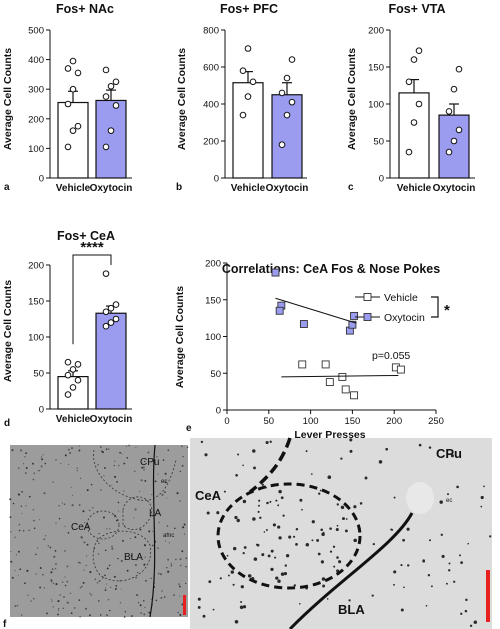 This screenshot has height=629, width=500. Describe the element at coordinates (111, 188) in the screenshot. I see `category-label: Oxytocin` at that location.